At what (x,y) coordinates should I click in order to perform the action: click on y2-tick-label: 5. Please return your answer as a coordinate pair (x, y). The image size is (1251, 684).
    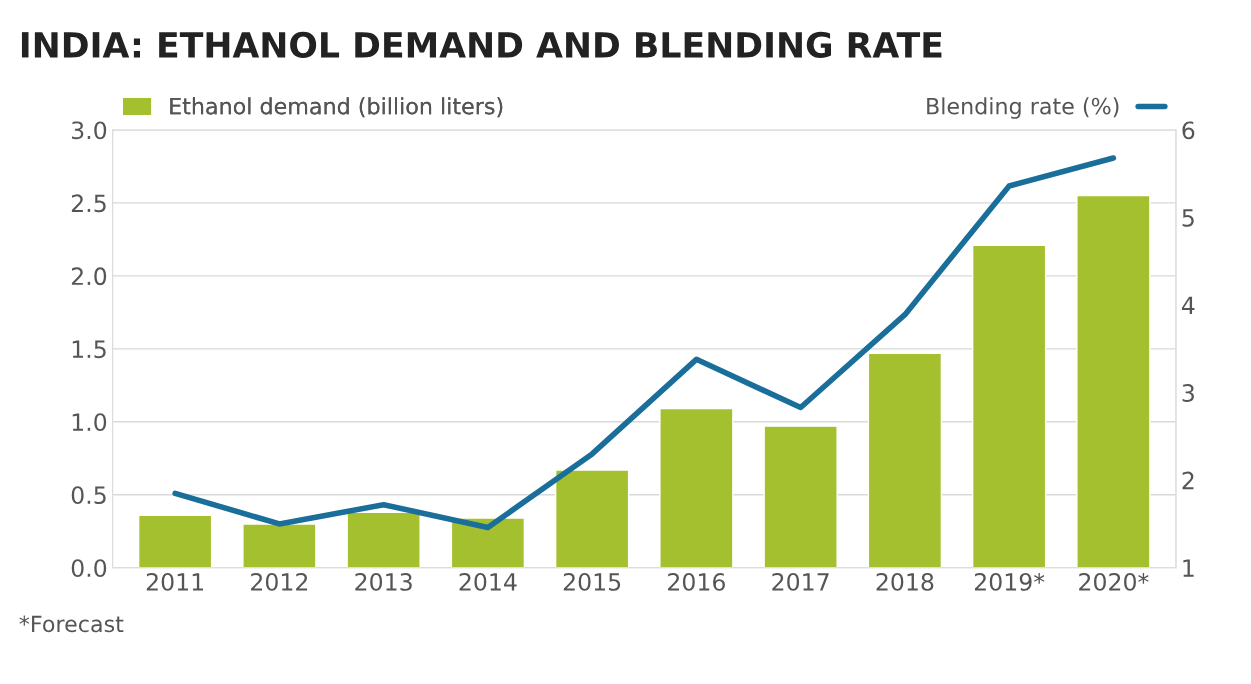
    Looking at the image, I should click on (1188, 218).